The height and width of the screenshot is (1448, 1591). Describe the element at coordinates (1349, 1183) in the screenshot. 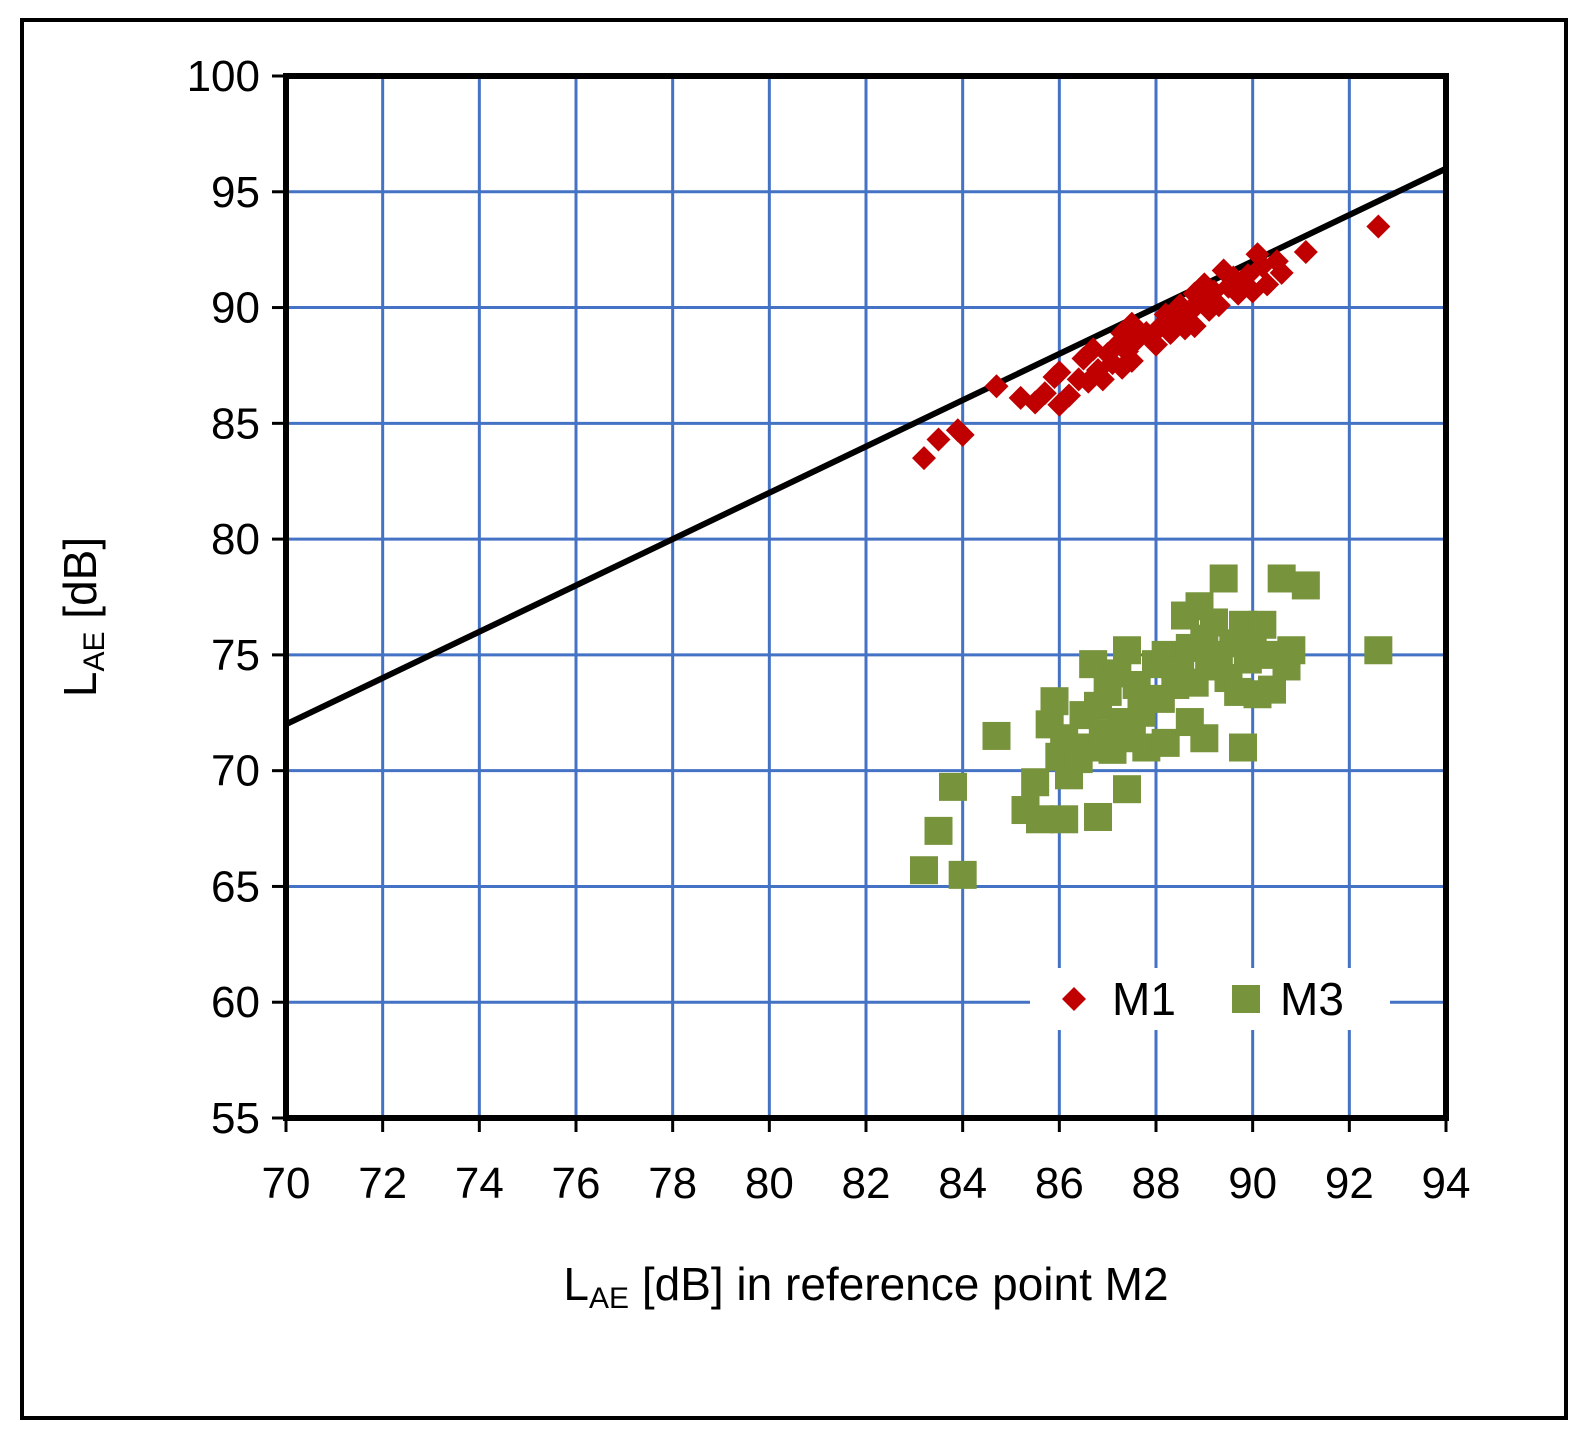

I see `x-tick-label: 92` at that location.